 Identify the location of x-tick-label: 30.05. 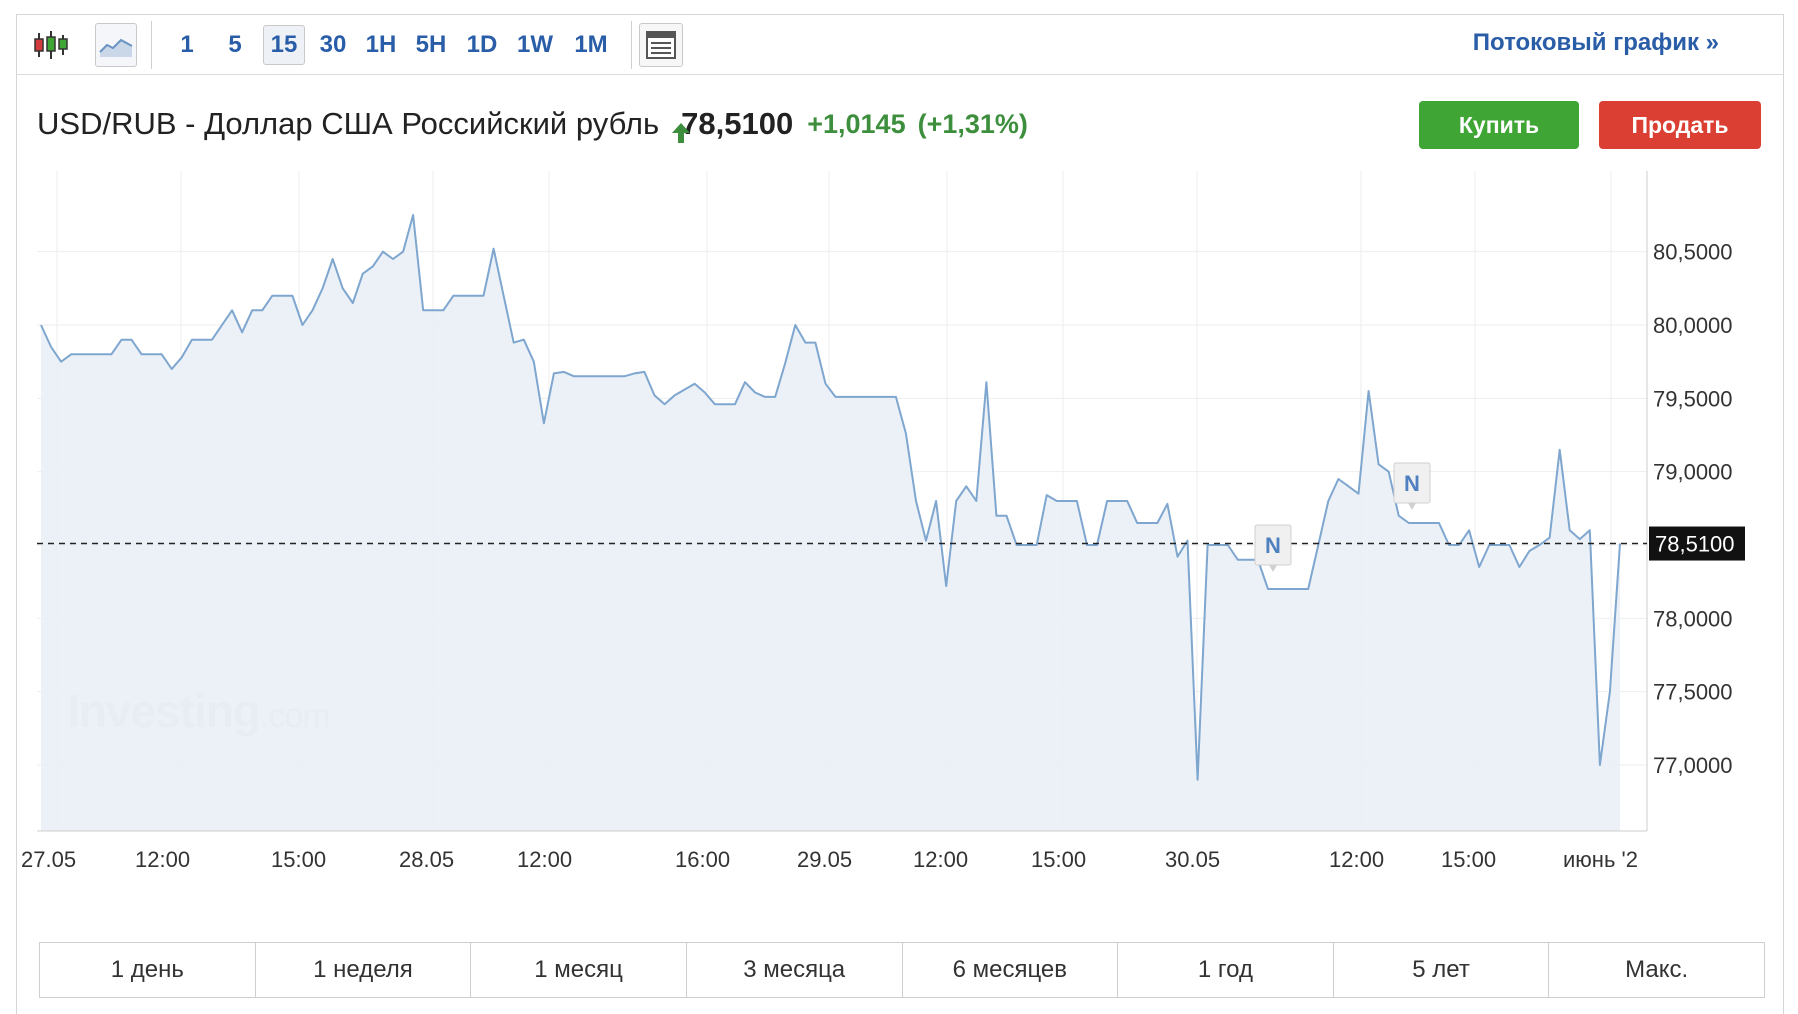
(1192, 859).